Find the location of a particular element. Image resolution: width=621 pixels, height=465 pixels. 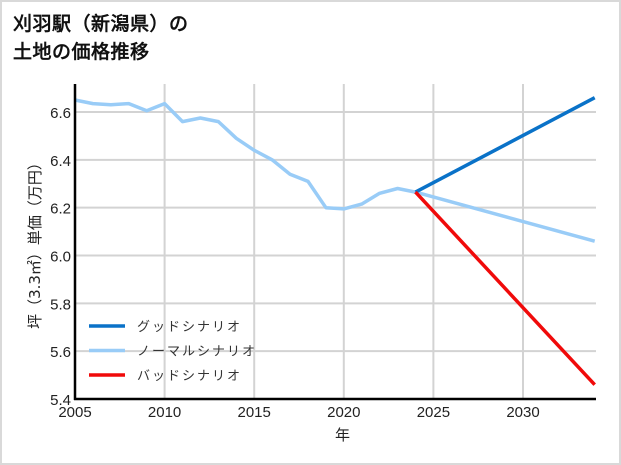

x-tick-label: 2015 is located at coordinates (254, 412).